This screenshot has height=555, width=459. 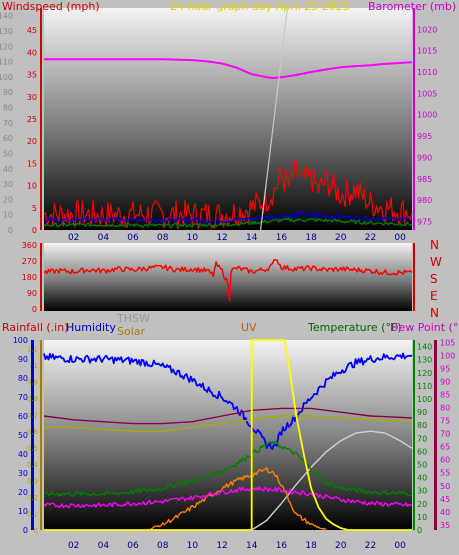 I want to click on barometer-label: Barometer (mb), so click(x=412, y=6).